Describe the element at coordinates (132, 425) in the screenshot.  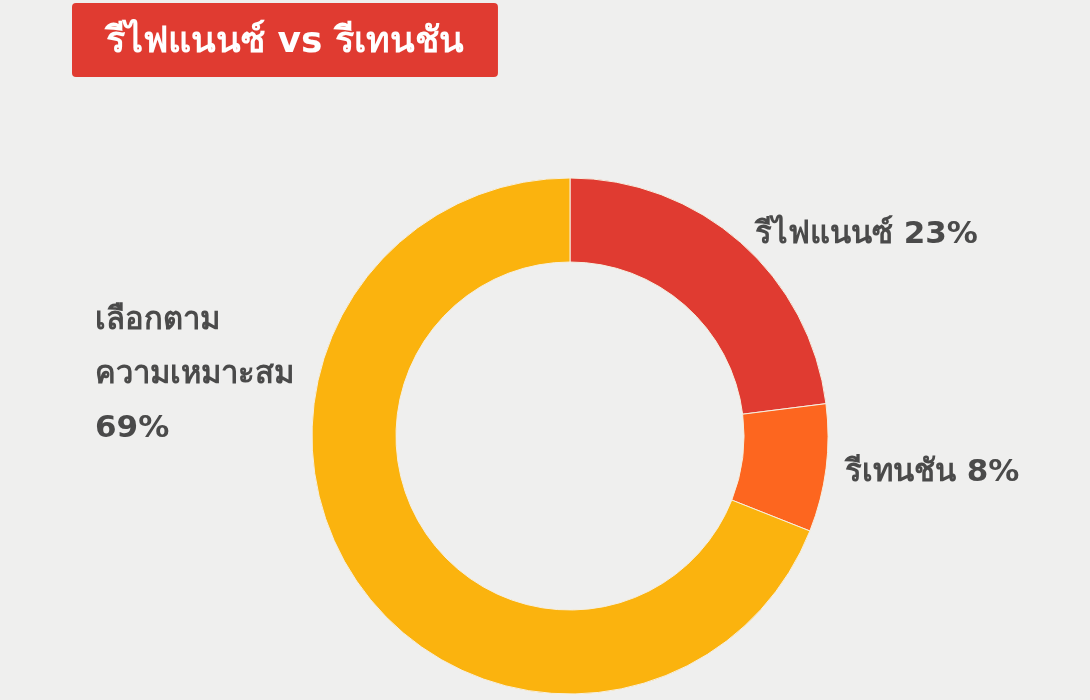
I see `data-label: 69%` at that location.